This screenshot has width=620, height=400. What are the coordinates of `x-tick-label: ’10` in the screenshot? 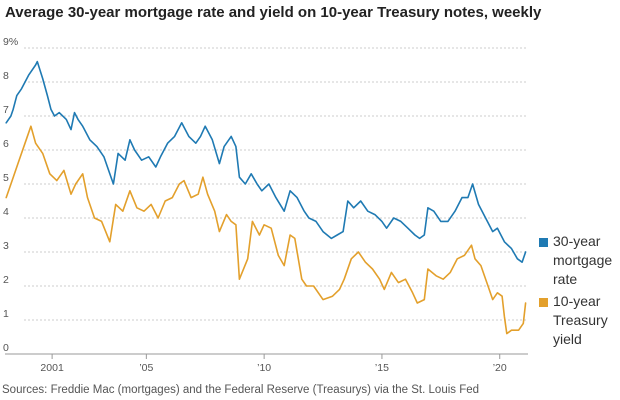 It's located at (264, 368).